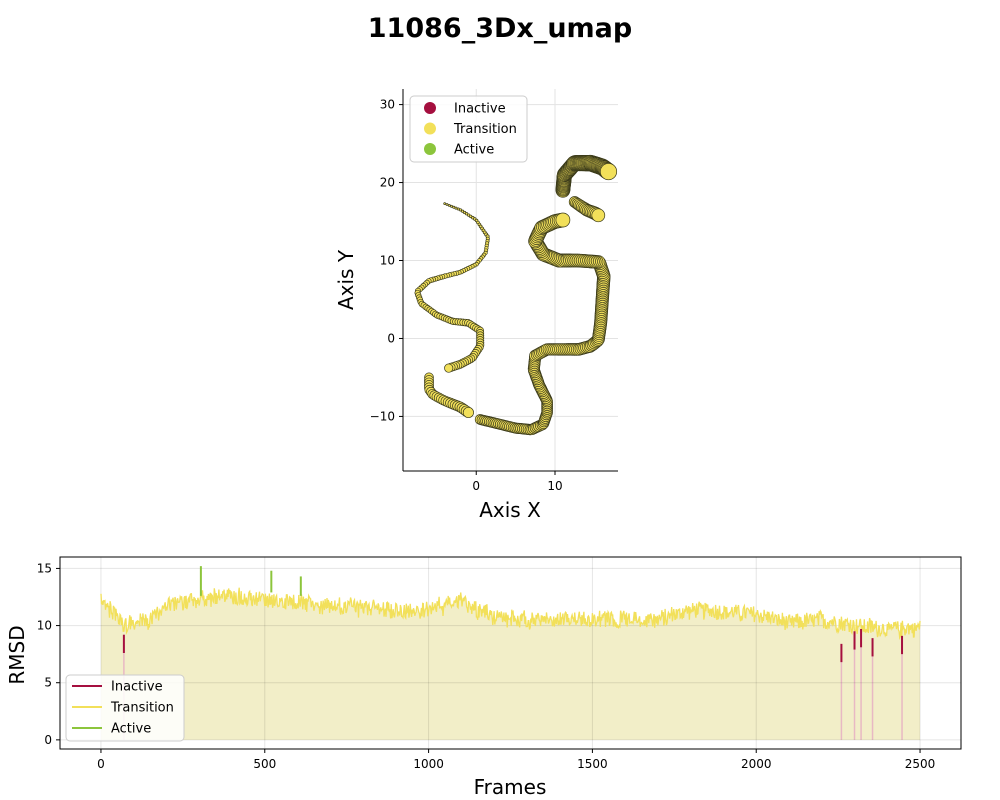  I want to click on rmsd-x-axis-label: Frames, so click(510, 787).